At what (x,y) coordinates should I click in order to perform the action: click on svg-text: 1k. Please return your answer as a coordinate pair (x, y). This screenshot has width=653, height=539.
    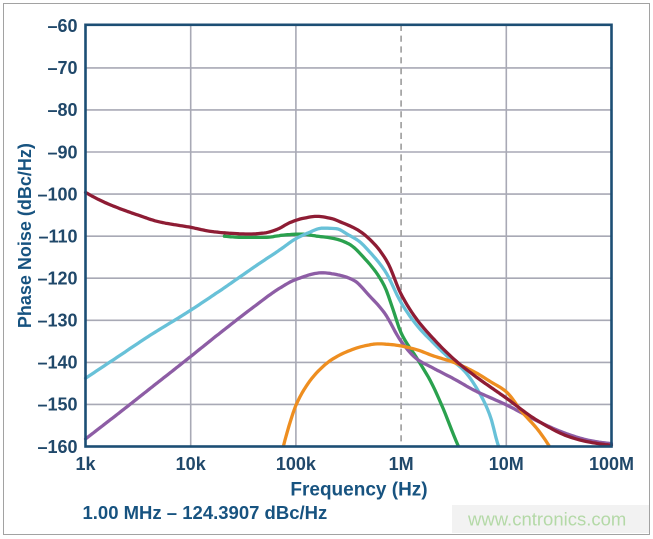
    Looking at the image, I should click on (85, 464).